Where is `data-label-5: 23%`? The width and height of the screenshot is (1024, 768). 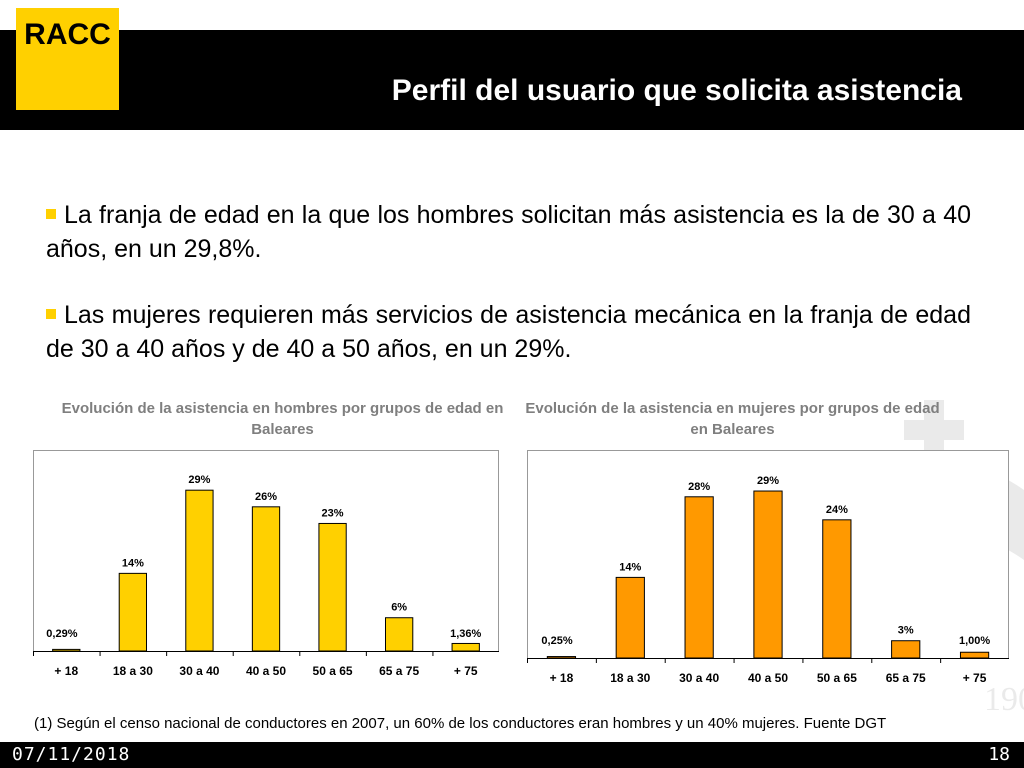
data-label-5: 23% is located at coordinates (333, 513).